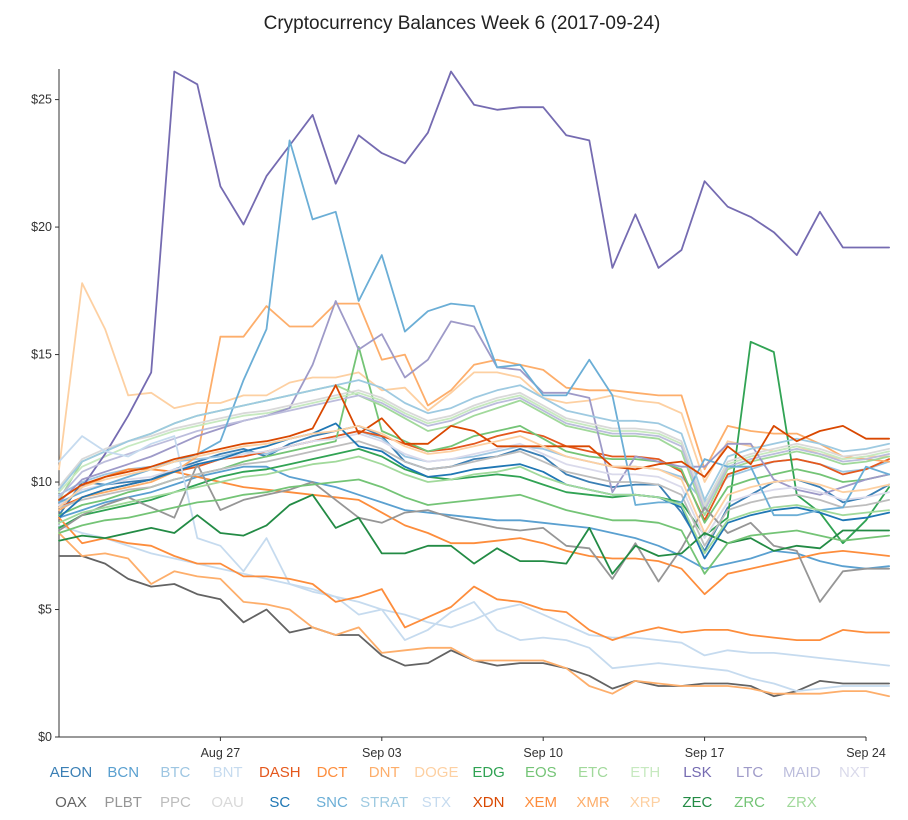 This screenshot has height=820, width=908. I want to click on series-line-ppc, so click(474, 493).